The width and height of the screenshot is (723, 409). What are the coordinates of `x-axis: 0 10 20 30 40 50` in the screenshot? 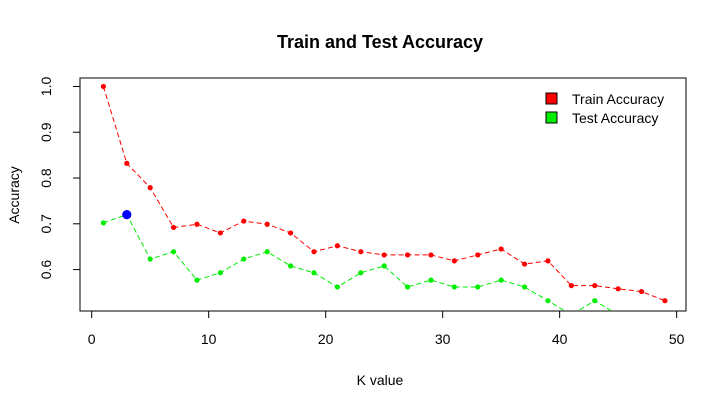 It's located at (386, 328).